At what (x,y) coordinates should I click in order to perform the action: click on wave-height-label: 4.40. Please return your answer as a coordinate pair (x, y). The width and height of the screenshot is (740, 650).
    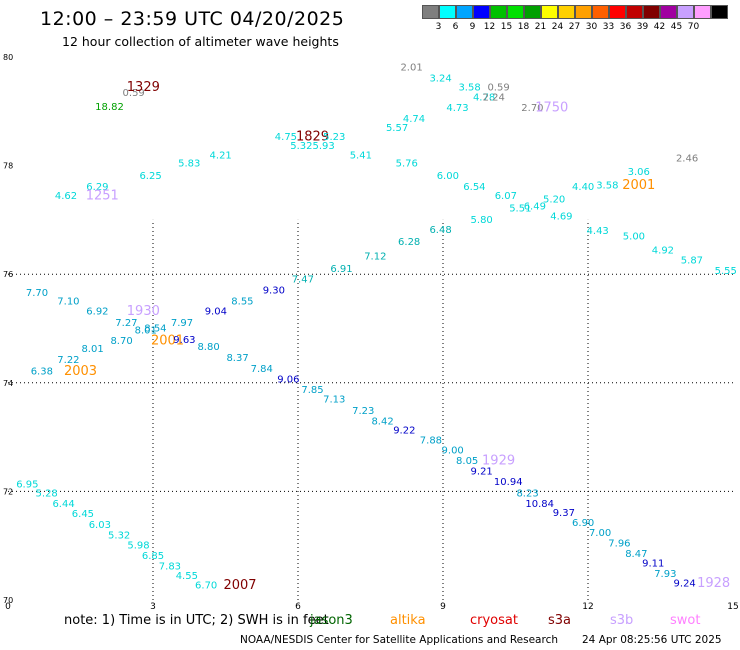
    Looking at the image, I should click on (583, 187).